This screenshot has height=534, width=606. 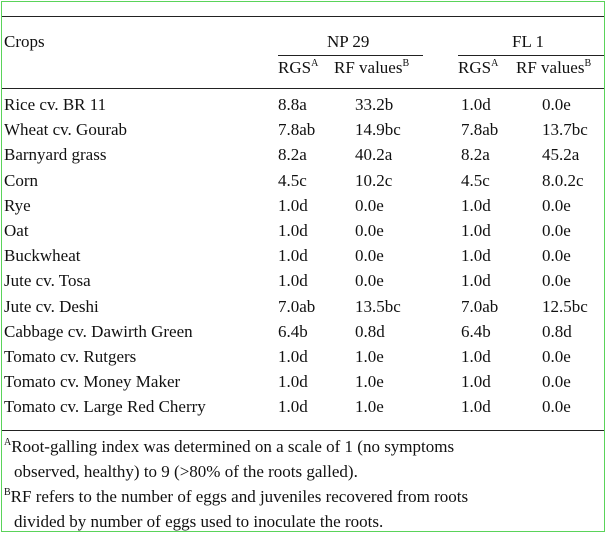 I want to click on fl1-header: FL 1, so click(x=528, y=41).